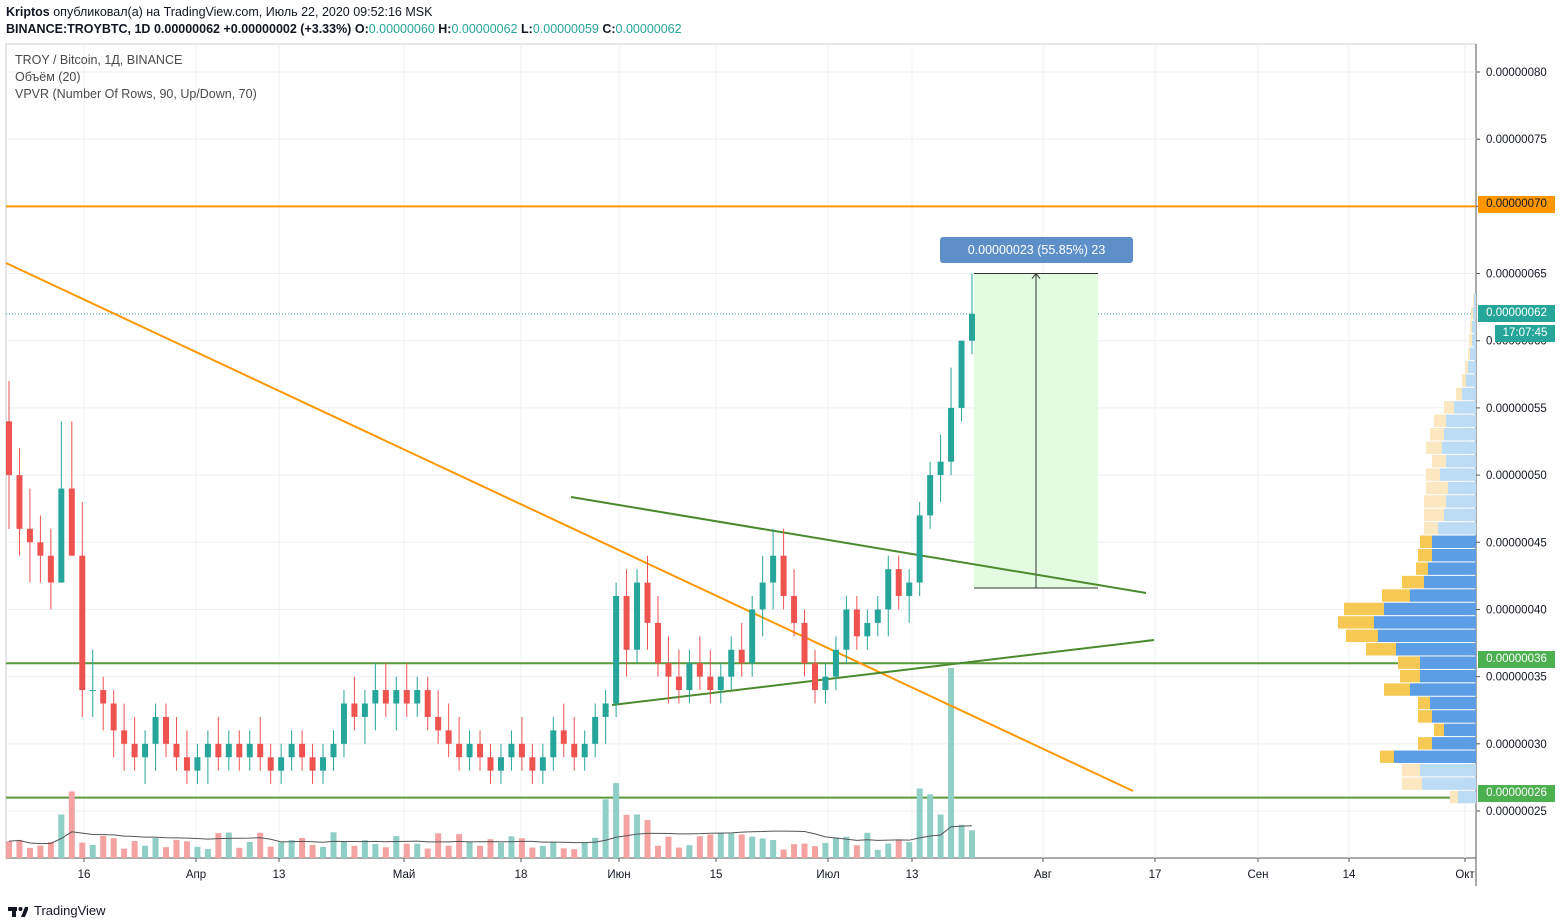  I want to click on legend-title: TROY / Bitcoin, 1Д, BINANCE, so click(99, 60).